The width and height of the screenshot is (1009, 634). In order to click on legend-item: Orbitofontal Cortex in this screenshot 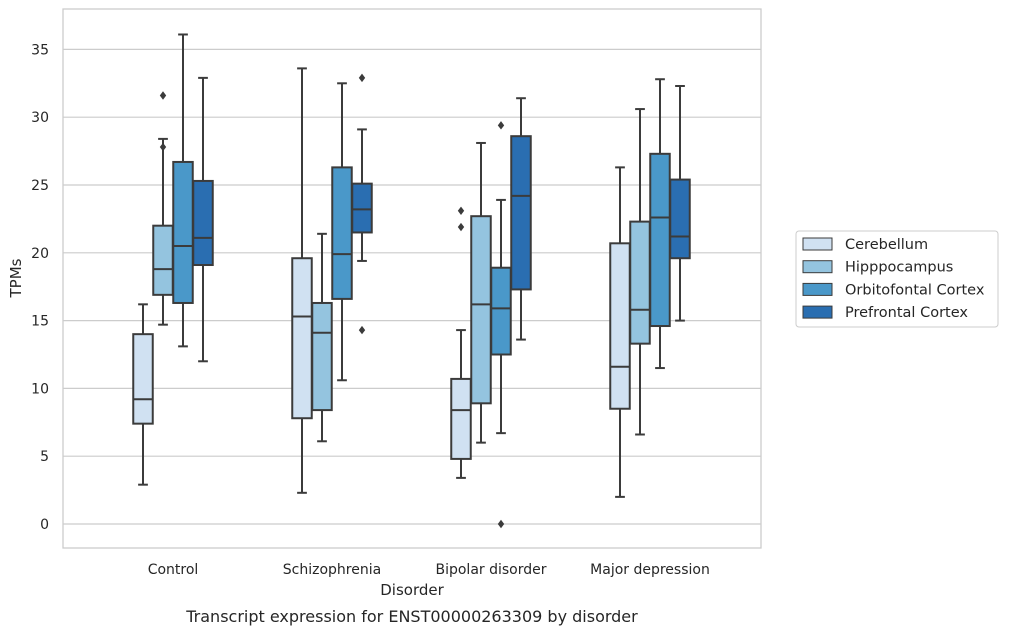, I will do `click(893, 290)`.